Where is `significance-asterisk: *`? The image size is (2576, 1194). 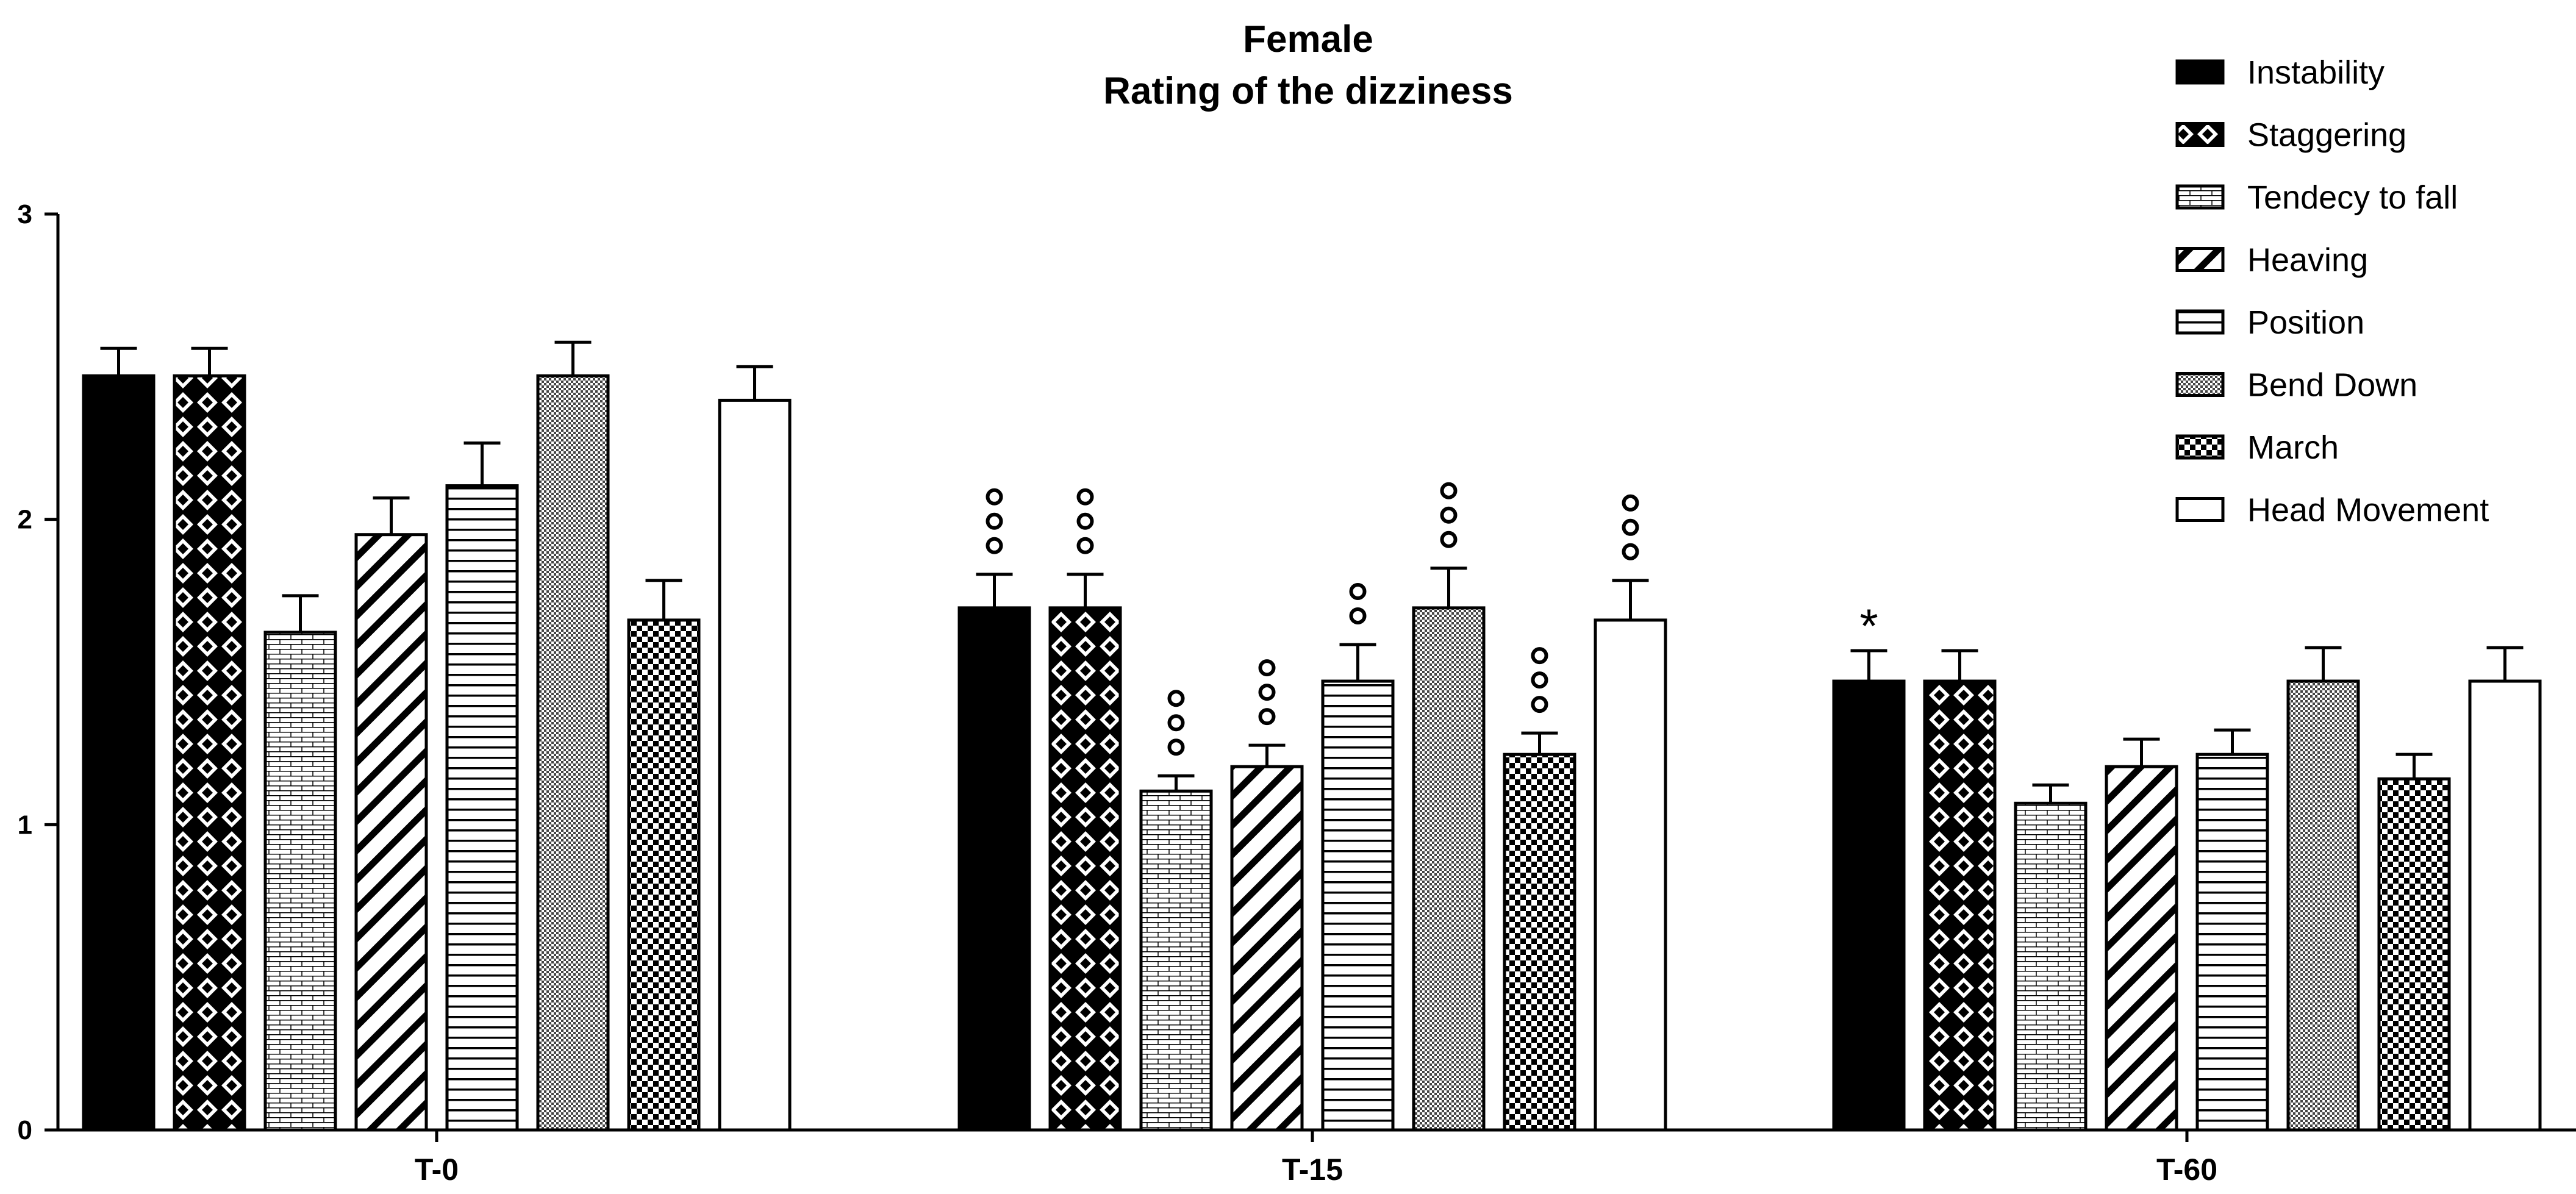 significance-asterisk: * is located at coordinates (1868, 625).